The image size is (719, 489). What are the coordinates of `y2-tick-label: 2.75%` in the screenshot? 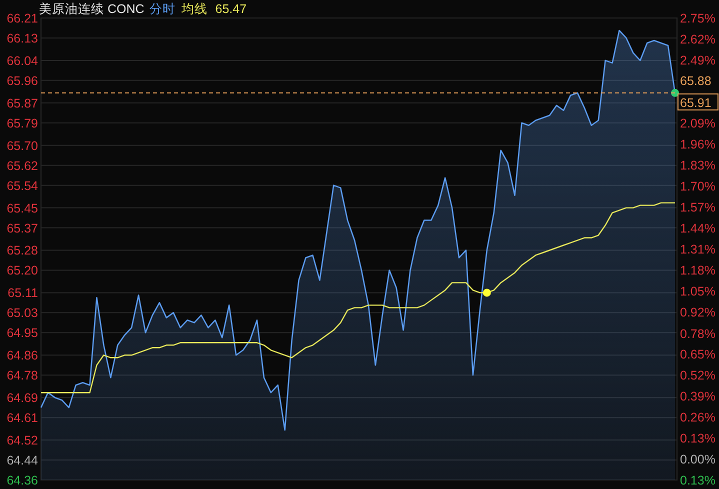 It's located at (698, 19).